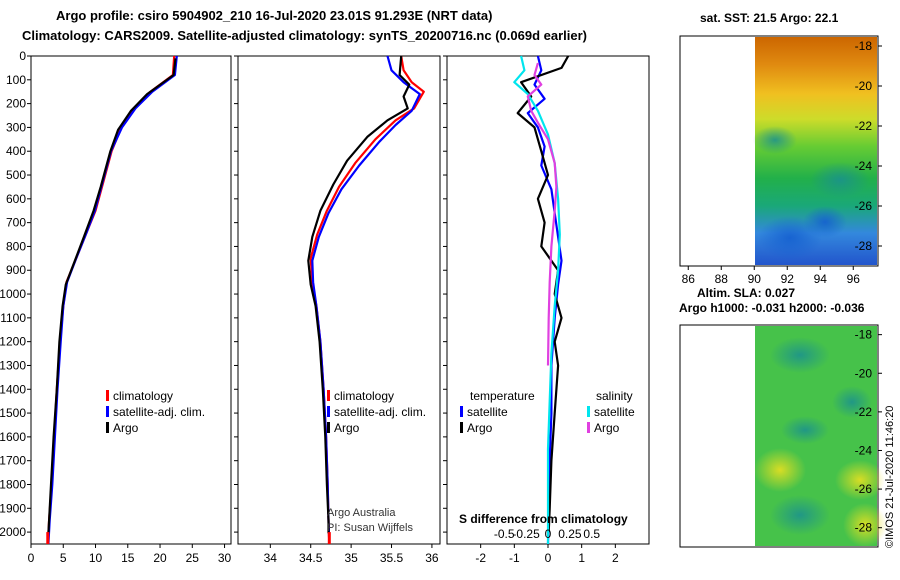 Image resolution: width=900 pixels, height=580 pixels. I want to click on lat-tick-label: -22, so click(864, 412).